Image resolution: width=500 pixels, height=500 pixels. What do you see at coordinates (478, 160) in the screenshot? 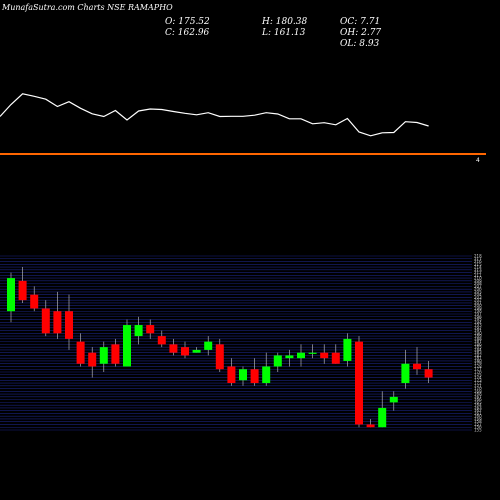
I see `orange-level-label: 4` at bounding box center [478, 160].